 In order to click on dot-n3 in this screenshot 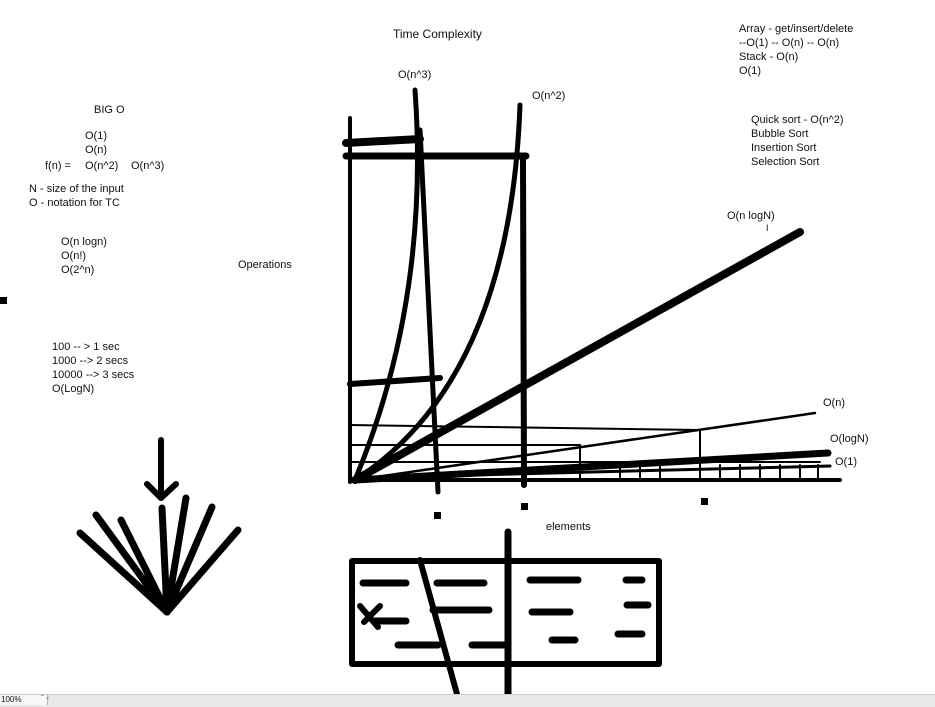, I will do `click(437, 515)`.